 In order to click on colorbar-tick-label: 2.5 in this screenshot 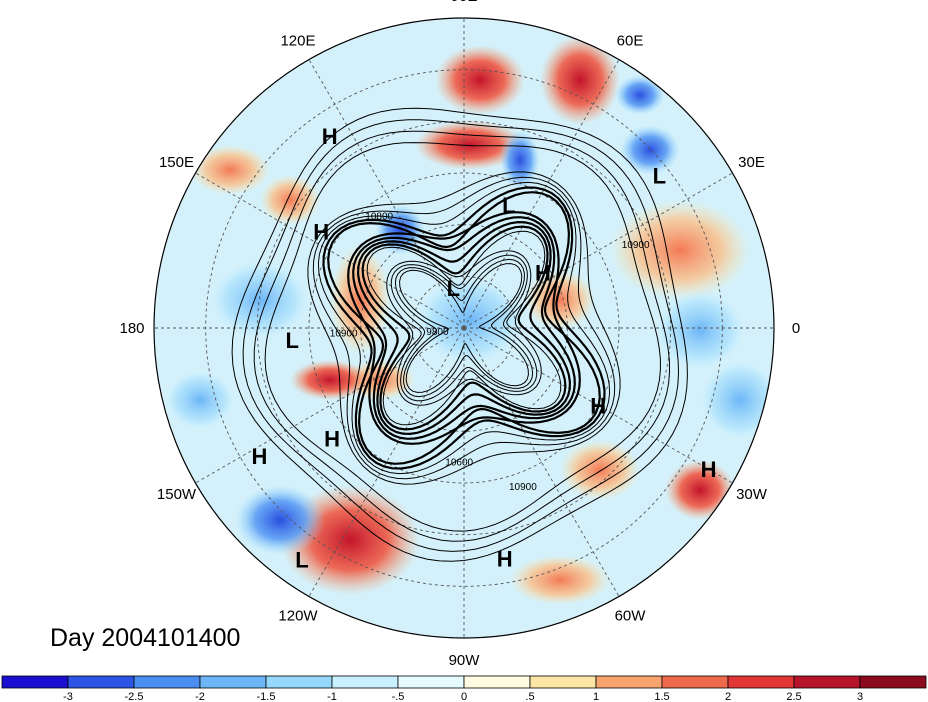, I will do `click(793, 696)`.